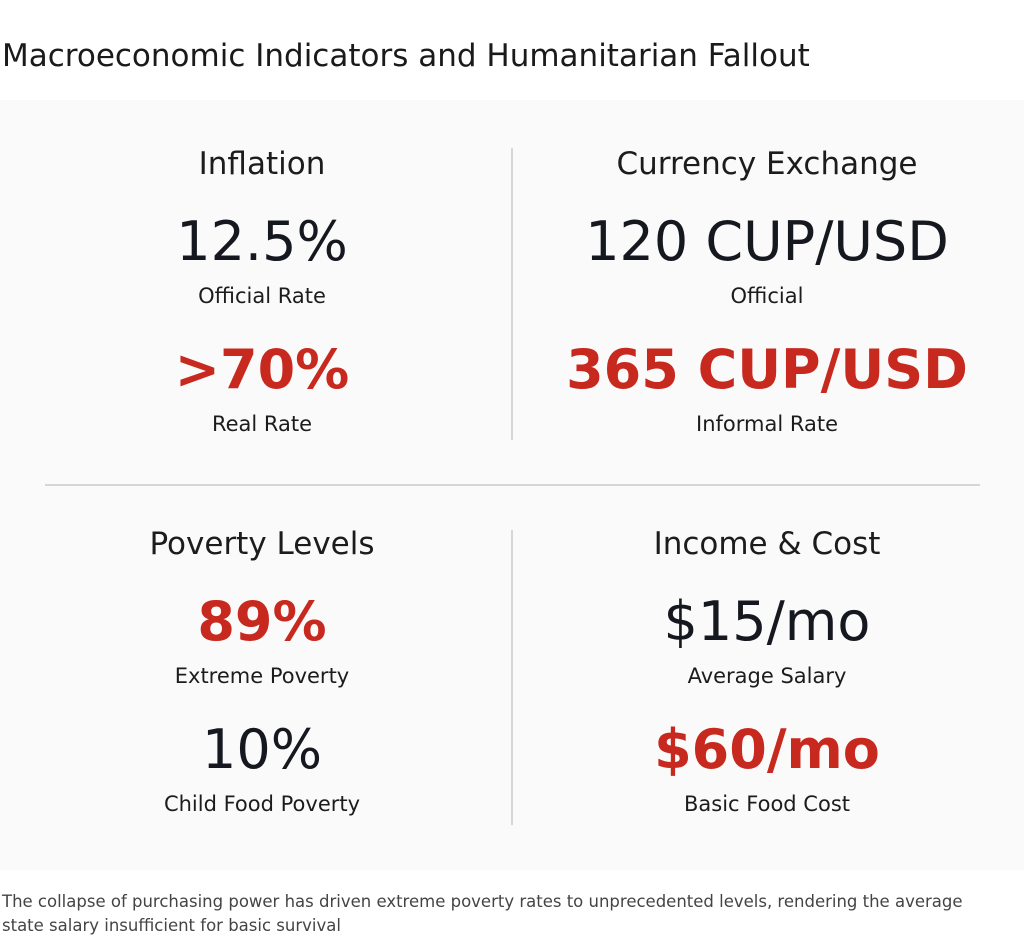 This screenshot has height=950, width=1024. What do you see at coordinates (767, 241) in the screenshot?
I see `indicator-value: 120 CUP/USD` at bounding box center [767, 241].